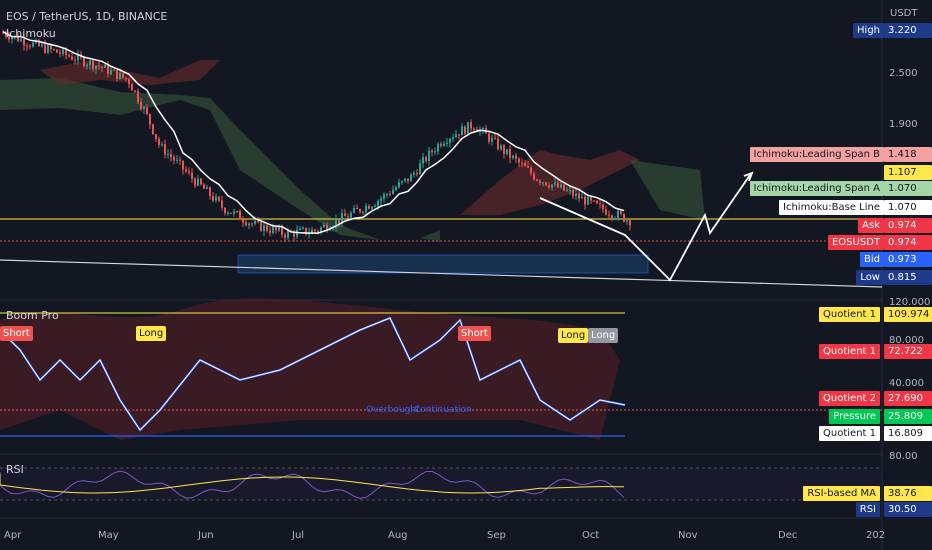 The height and width of the screenshot is (550, 932). What do you see at coordinates (496, 535) in the screenshot?
I see `time-tick-sep: Sep` at bounding box center [496, 535].